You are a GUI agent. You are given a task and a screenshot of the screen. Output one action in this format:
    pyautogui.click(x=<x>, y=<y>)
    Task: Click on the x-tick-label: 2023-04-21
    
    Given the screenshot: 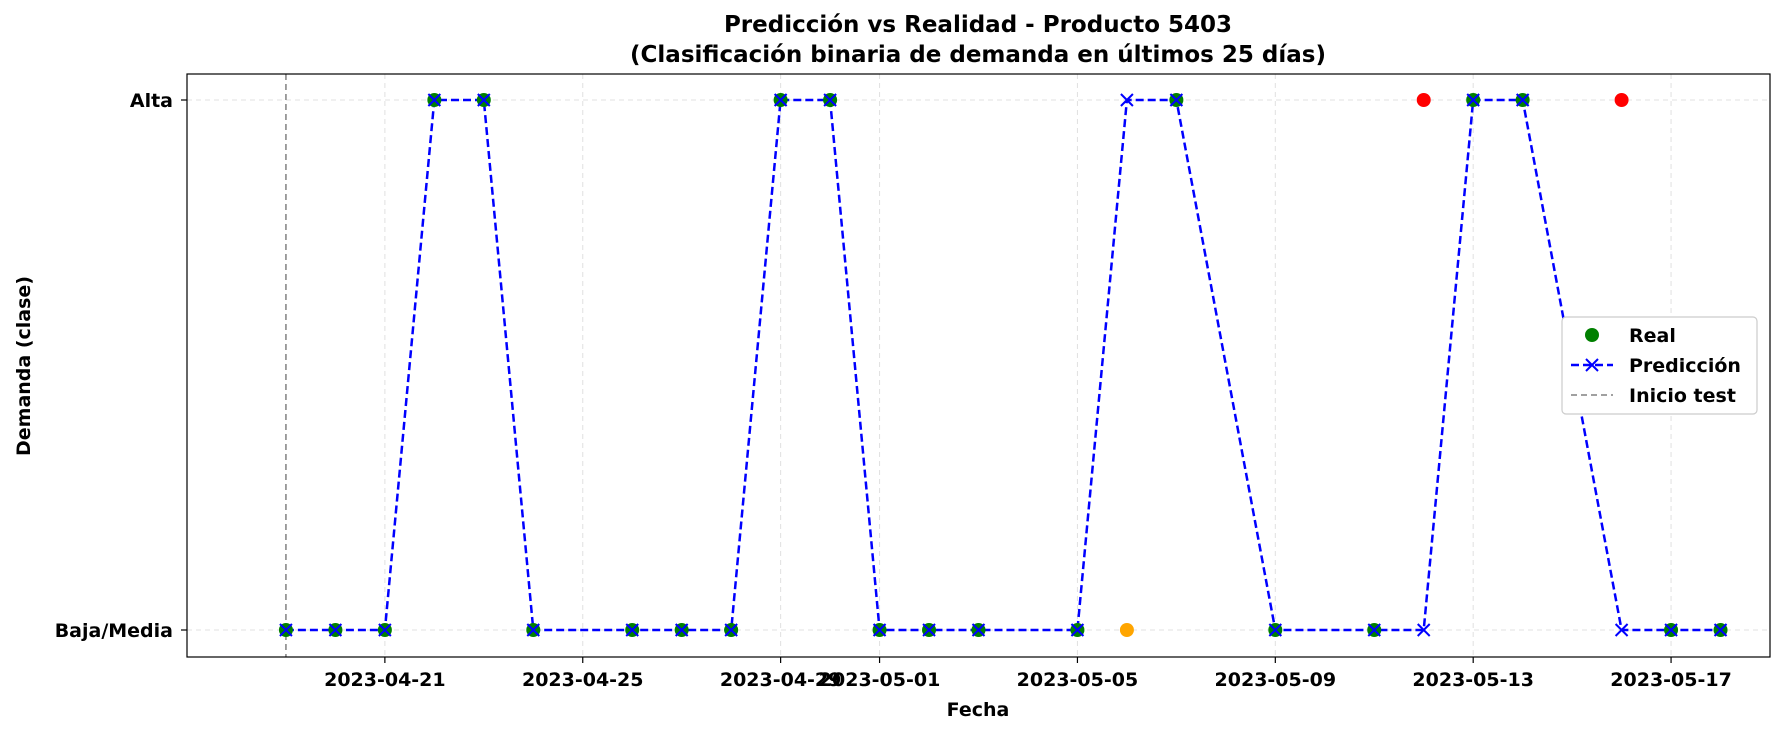 What is the action you would take?
    pyautogui.click(x=385, y=680)
    